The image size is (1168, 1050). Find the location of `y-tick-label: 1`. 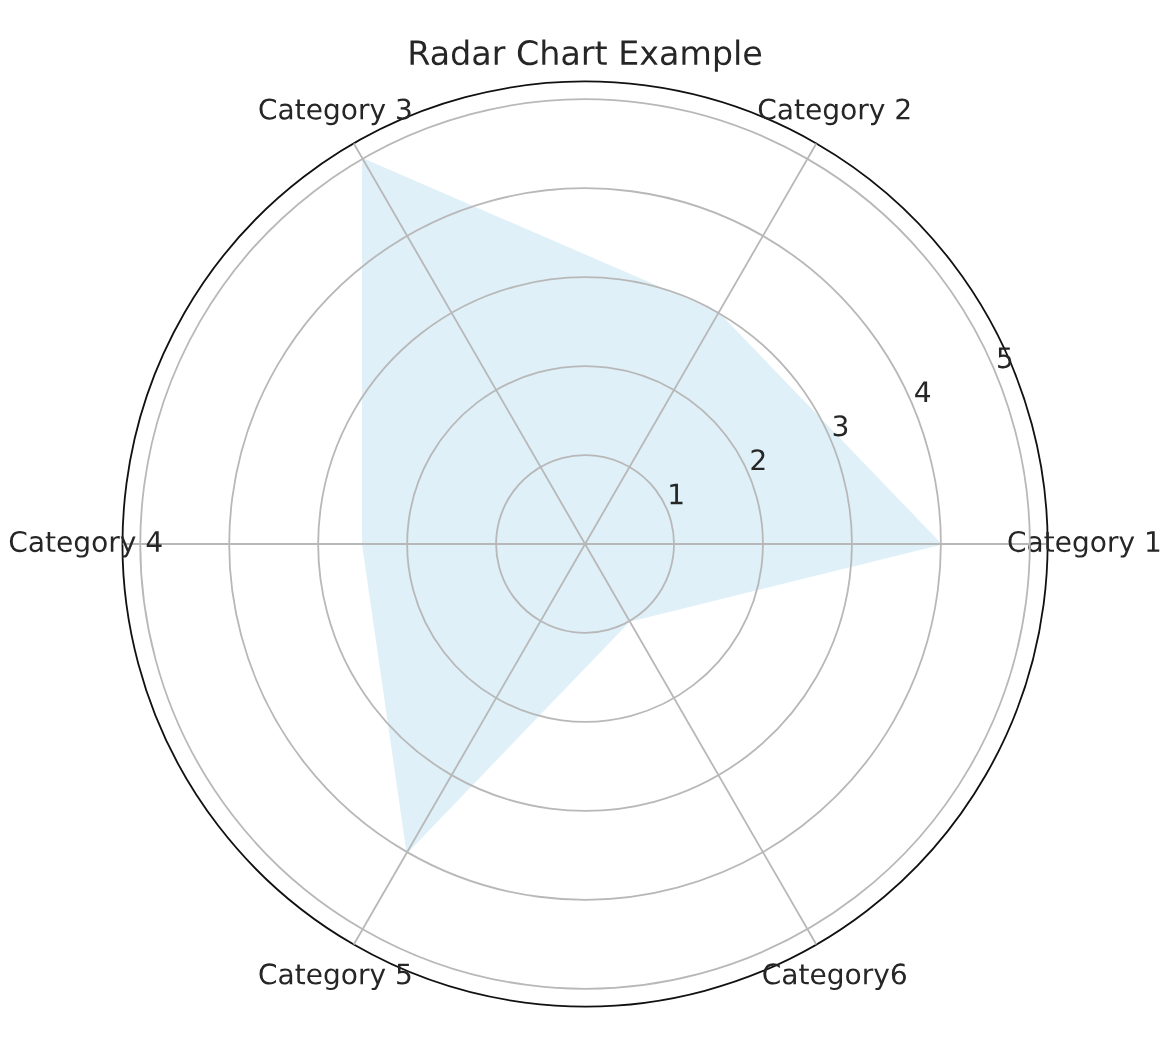

y-tick-label: 1 is located at coordinates (676, 494).